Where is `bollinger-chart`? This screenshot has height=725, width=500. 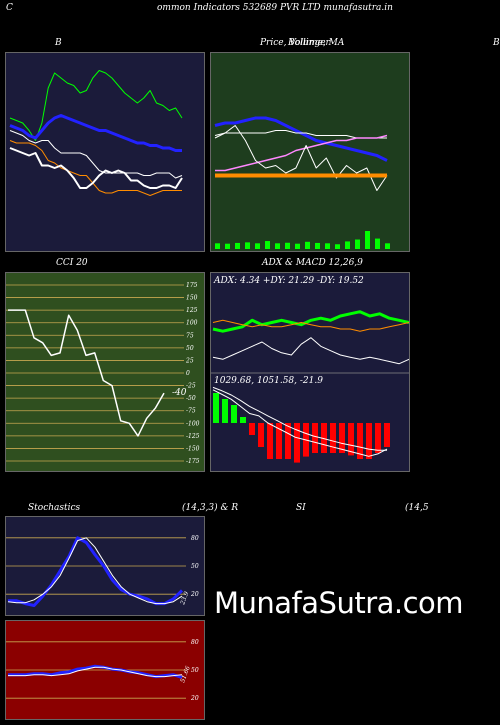 bollinger-chart is located at coordinates (96, 133).